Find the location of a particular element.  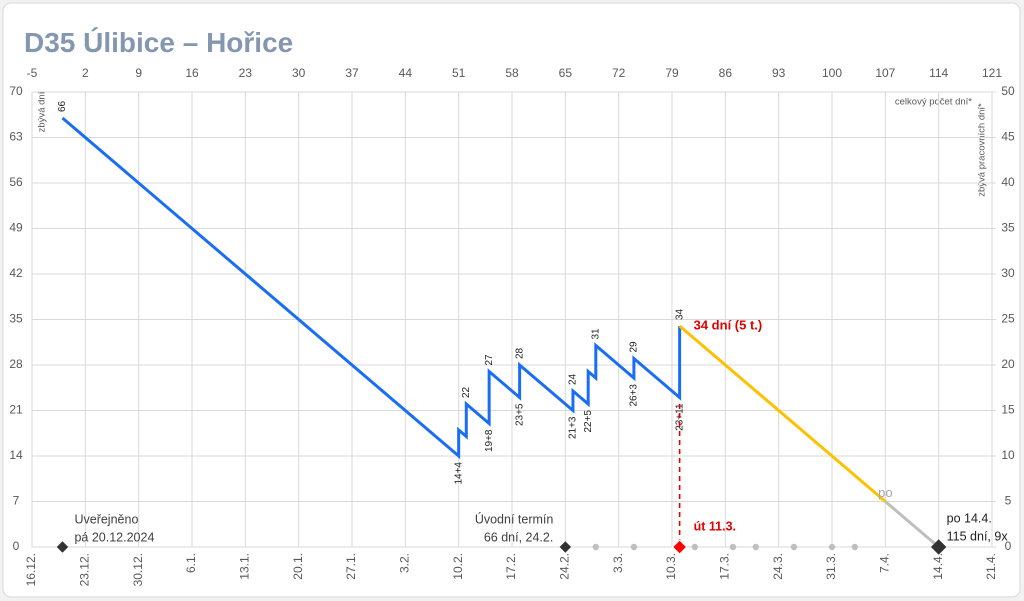

x-date-label: 30.12. is located at coordinates (138, 569).